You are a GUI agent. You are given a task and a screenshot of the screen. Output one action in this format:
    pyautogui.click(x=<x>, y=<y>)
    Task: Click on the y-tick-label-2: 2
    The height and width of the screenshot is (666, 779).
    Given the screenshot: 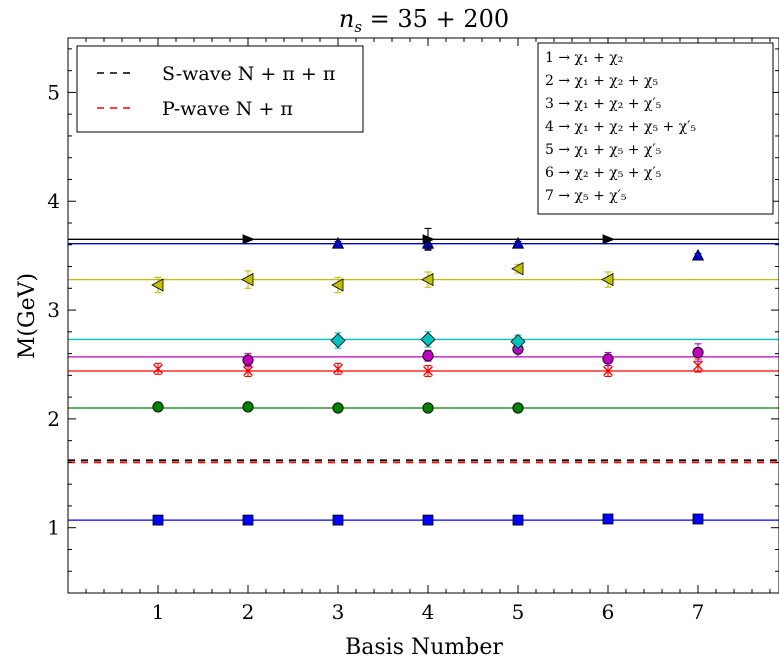 What is the action you would take?
    pyautogui.click(x=53, y=419)
    